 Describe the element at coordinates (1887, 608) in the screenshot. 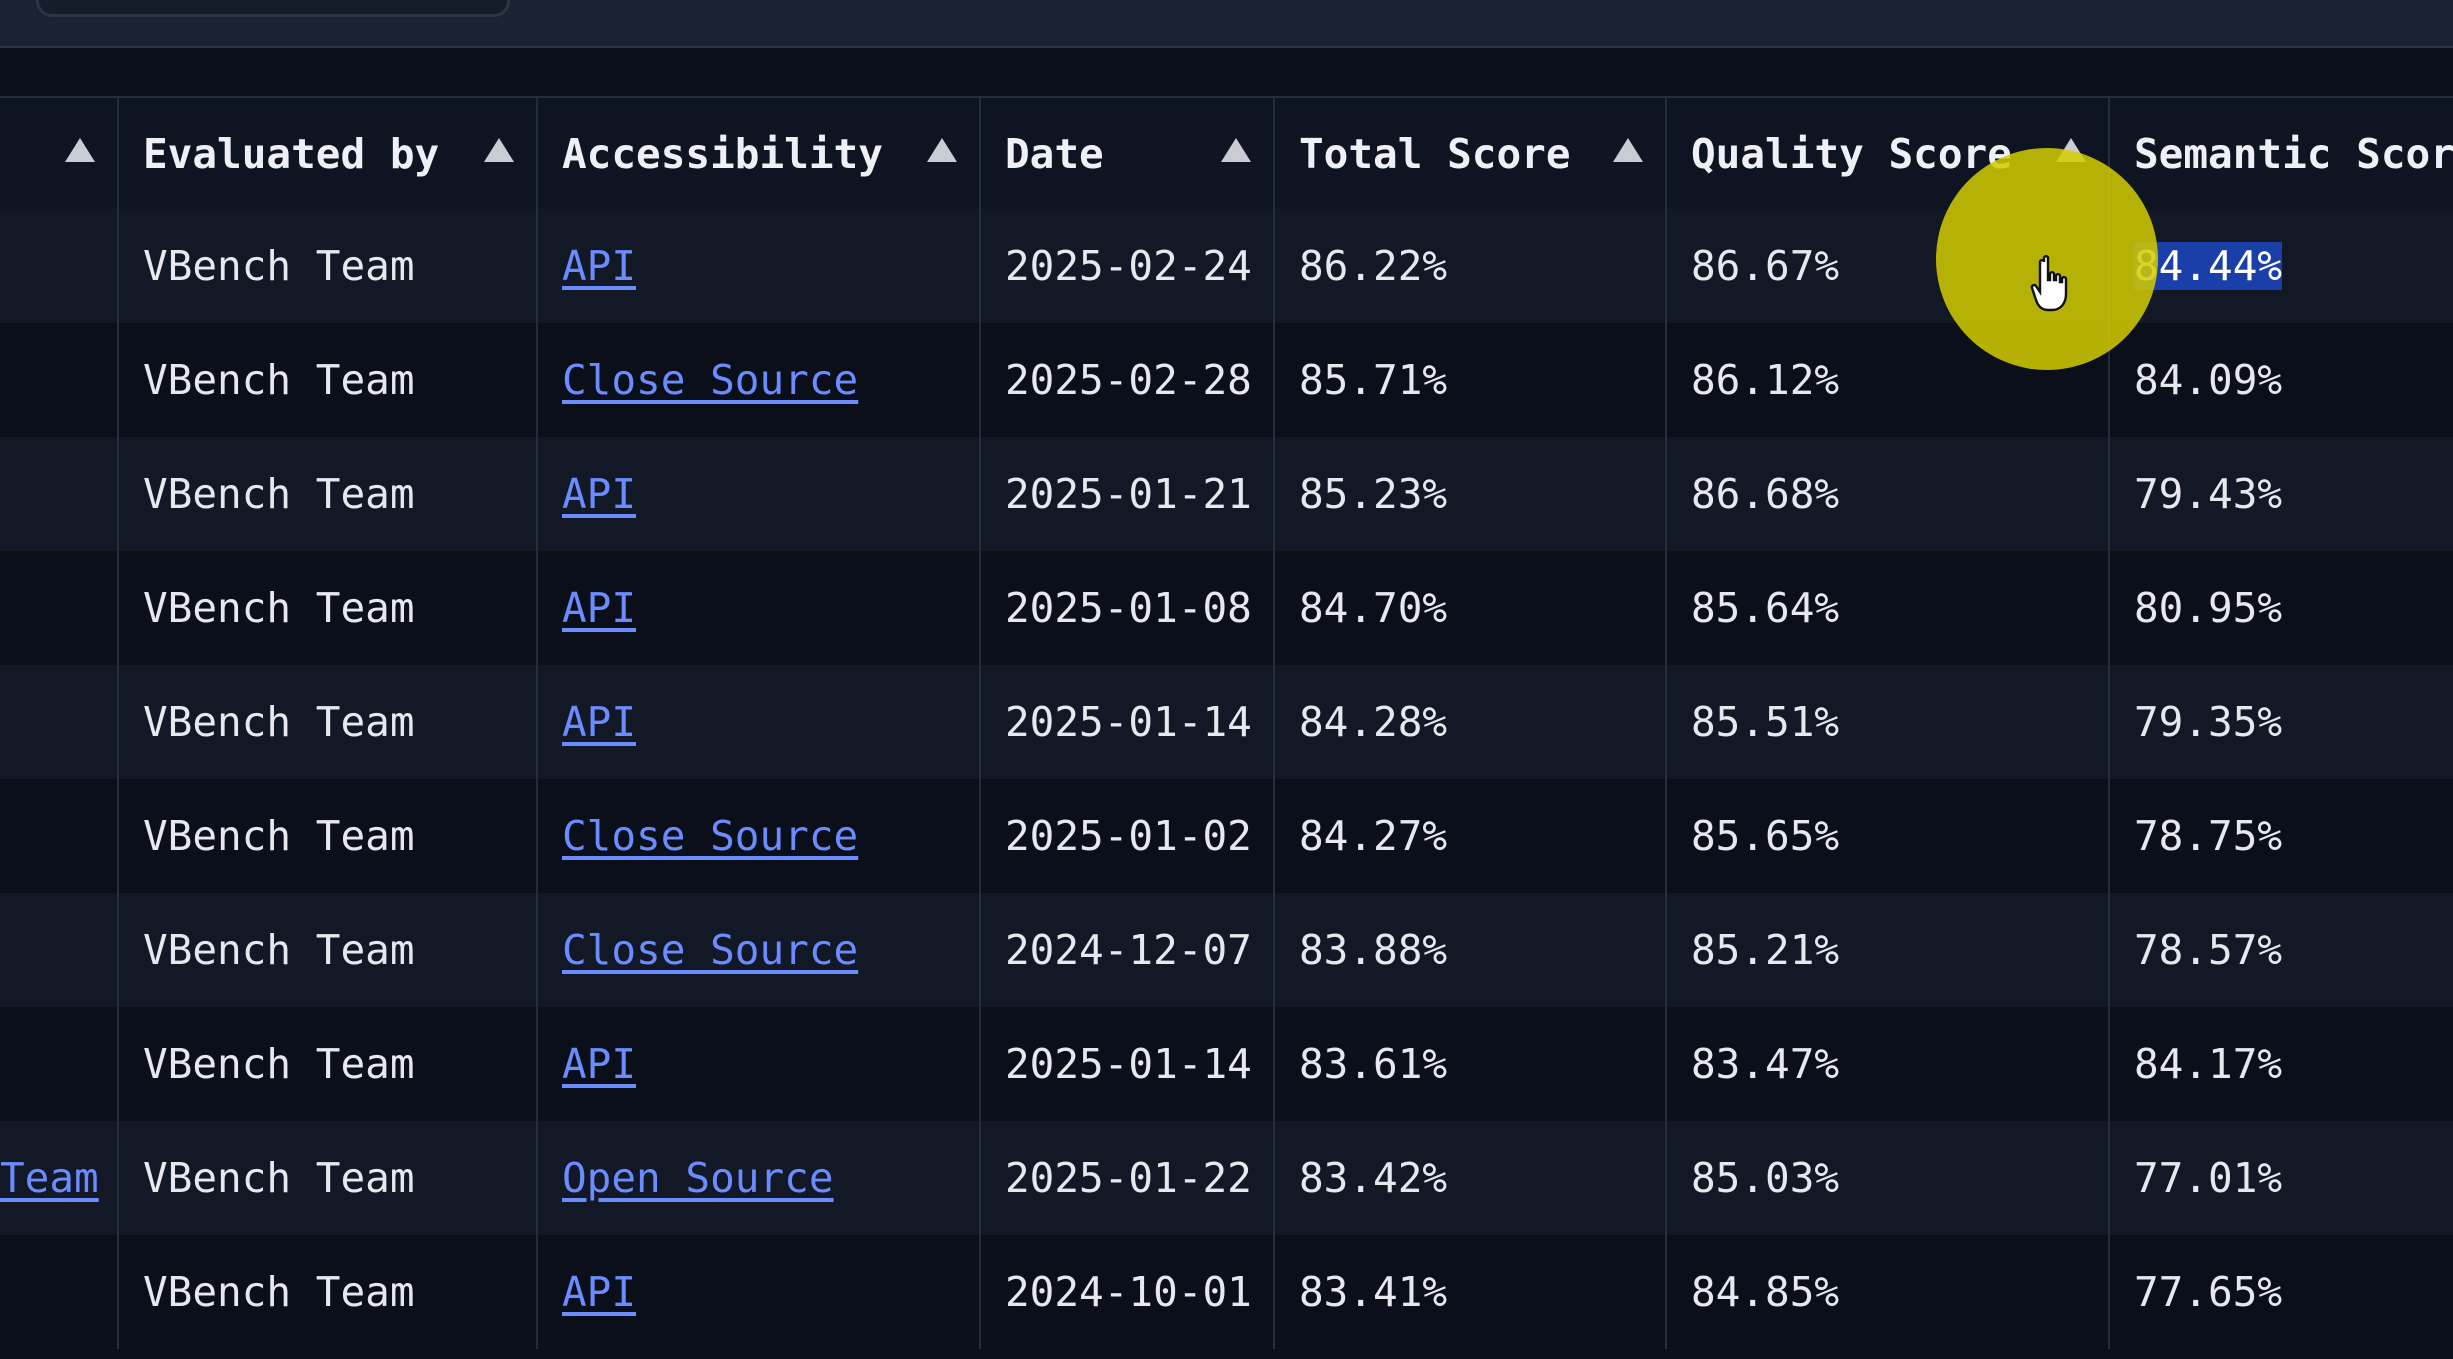

I see `cell-quality-score: 85.64%` at that location.